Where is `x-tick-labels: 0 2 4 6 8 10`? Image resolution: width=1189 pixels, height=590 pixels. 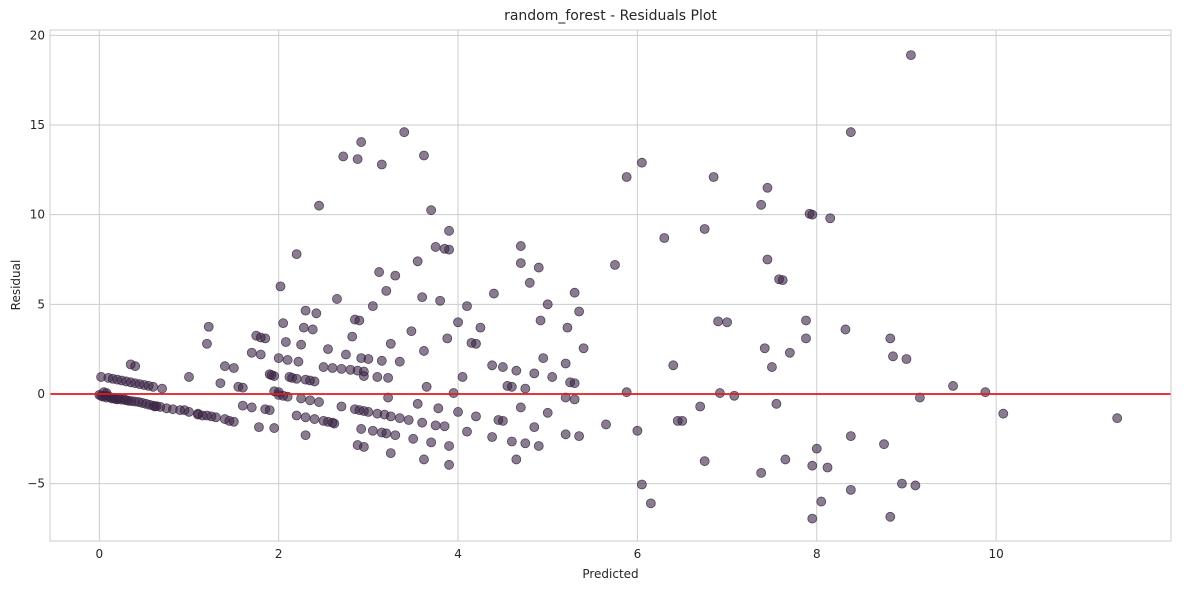 x-tick-labels: 0 2 4 6 8 10 is located at coordinates (550, 554).